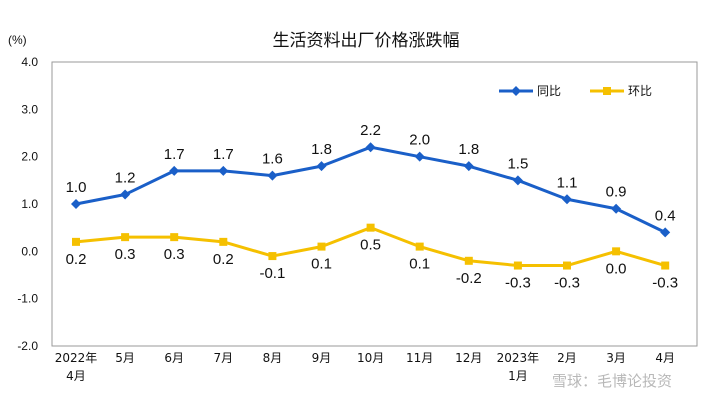  I want to click on x-tick-label: 12月, so click(468, 358).